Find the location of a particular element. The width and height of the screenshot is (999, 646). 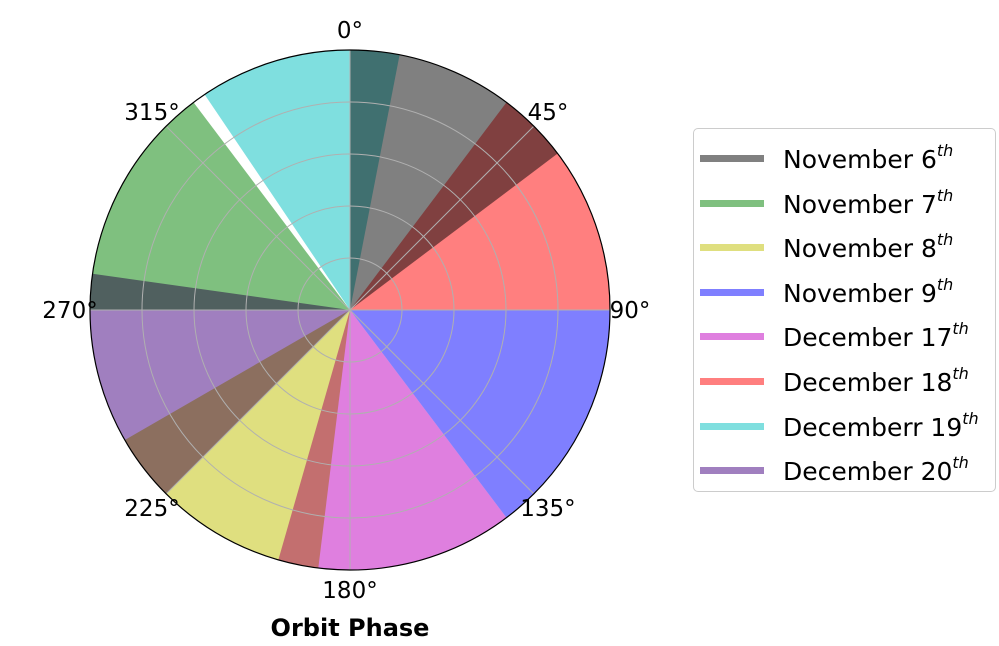

theta-tick-label-4: 180° is located at coordinates (349, 591).